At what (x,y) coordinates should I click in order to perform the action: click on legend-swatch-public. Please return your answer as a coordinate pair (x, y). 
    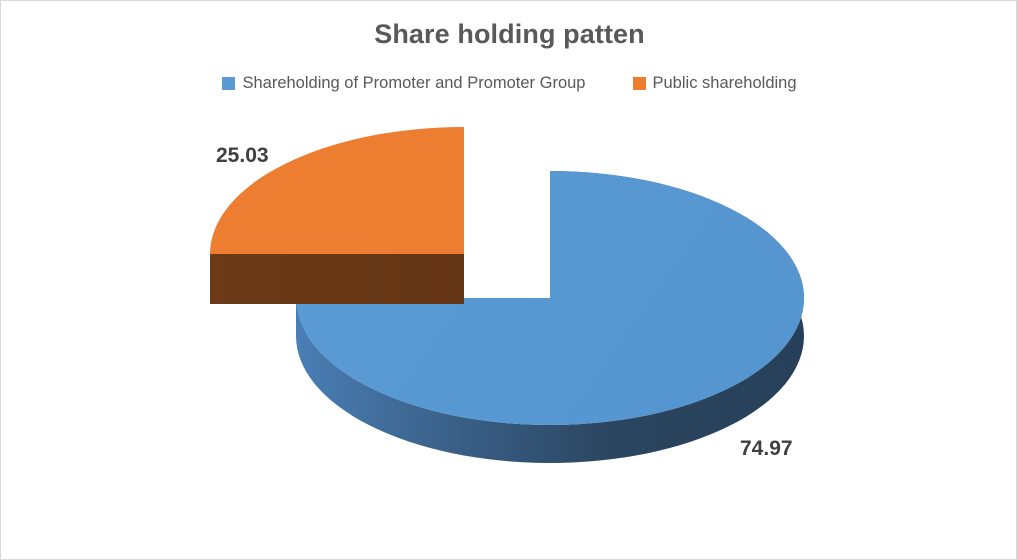
    Looking at the image, I should click on (639, 83).